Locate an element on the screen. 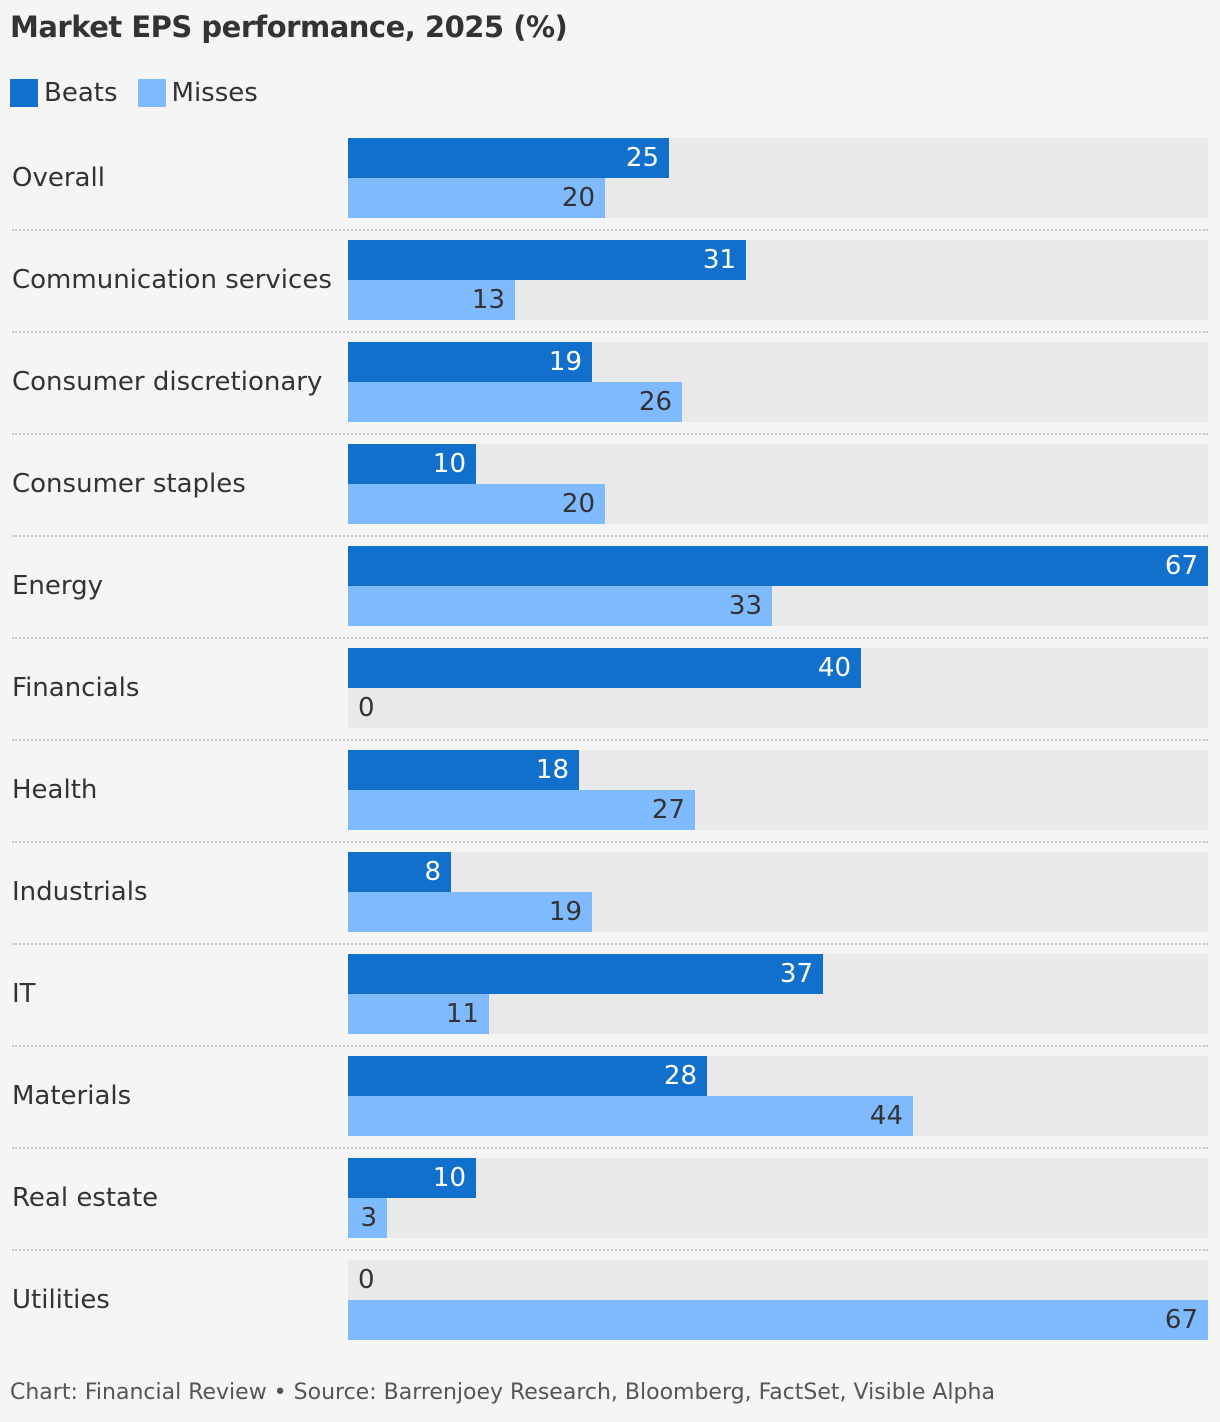 The image size is (1220, 1422). data-label-beats: 31 is located at coordinates (719, 260).